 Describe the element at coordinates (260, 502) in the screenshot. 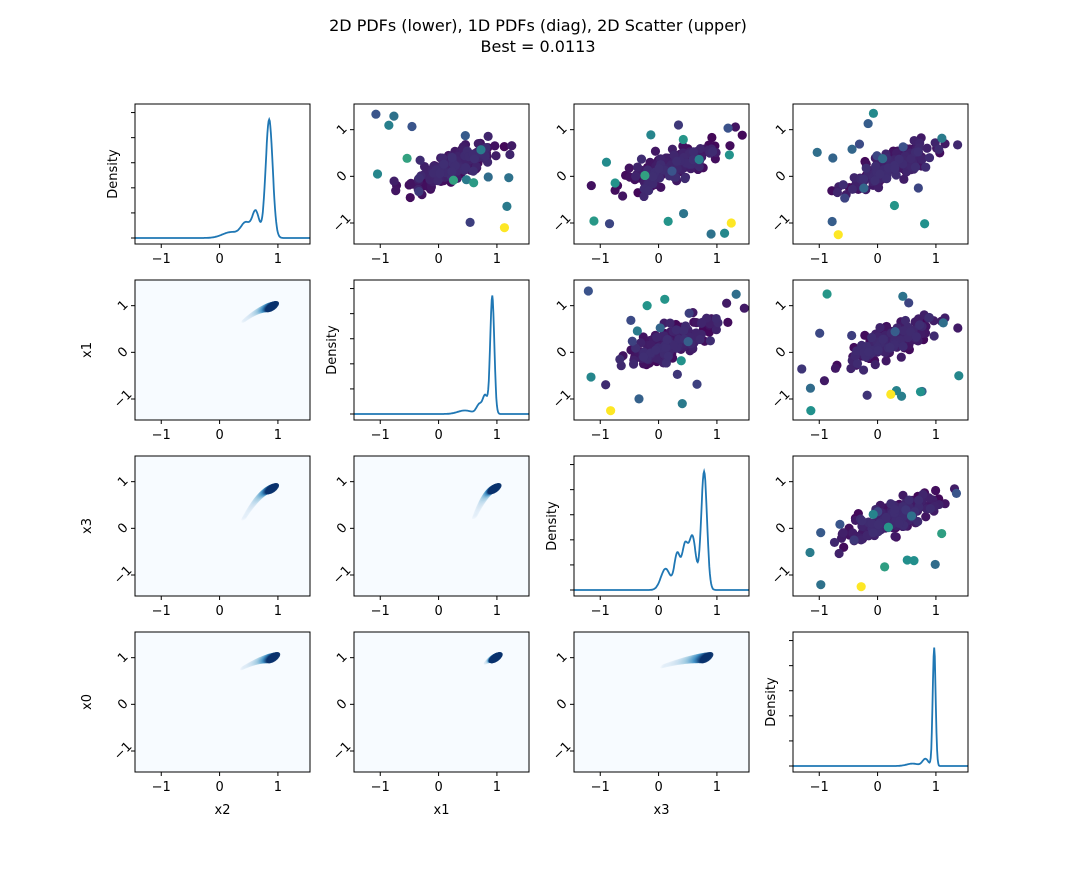

I see `kde-group-r2c0` at that location.